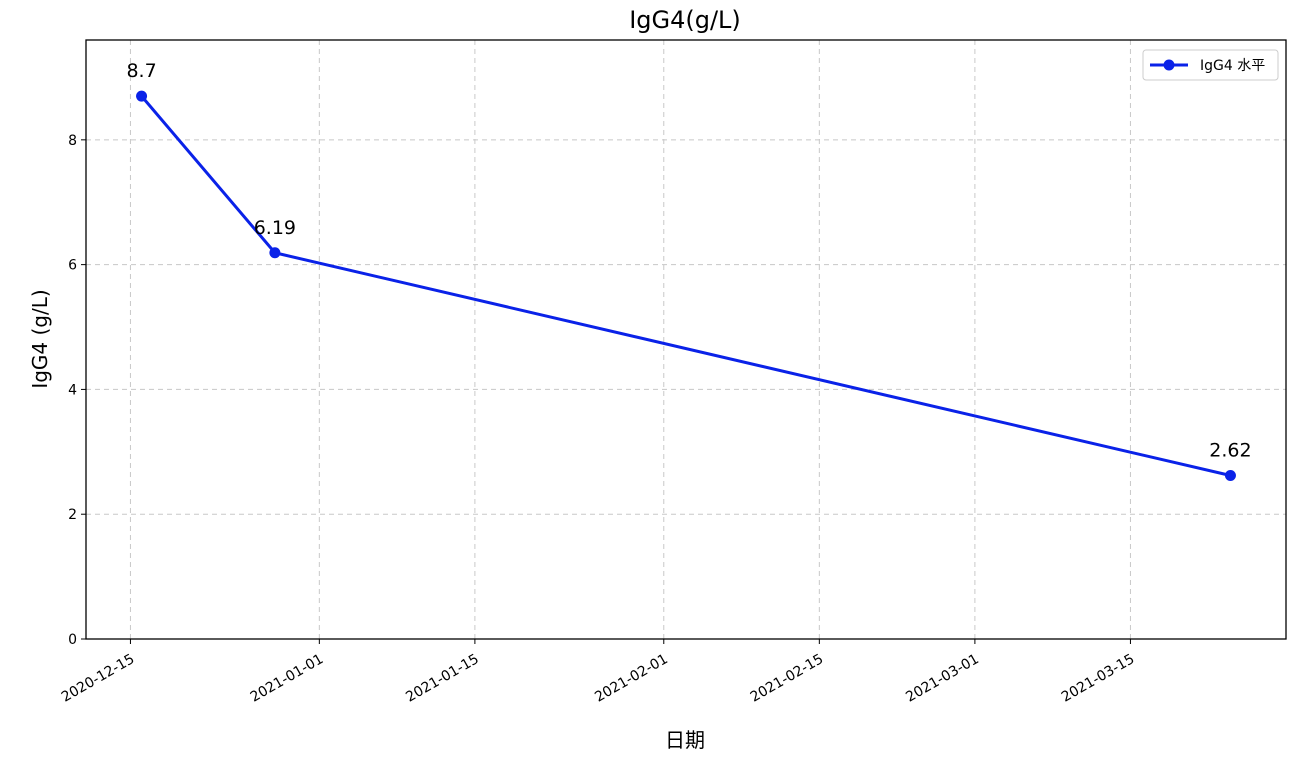  I want to click on x-tick-label: 2021-01-01, so click(287, 678).